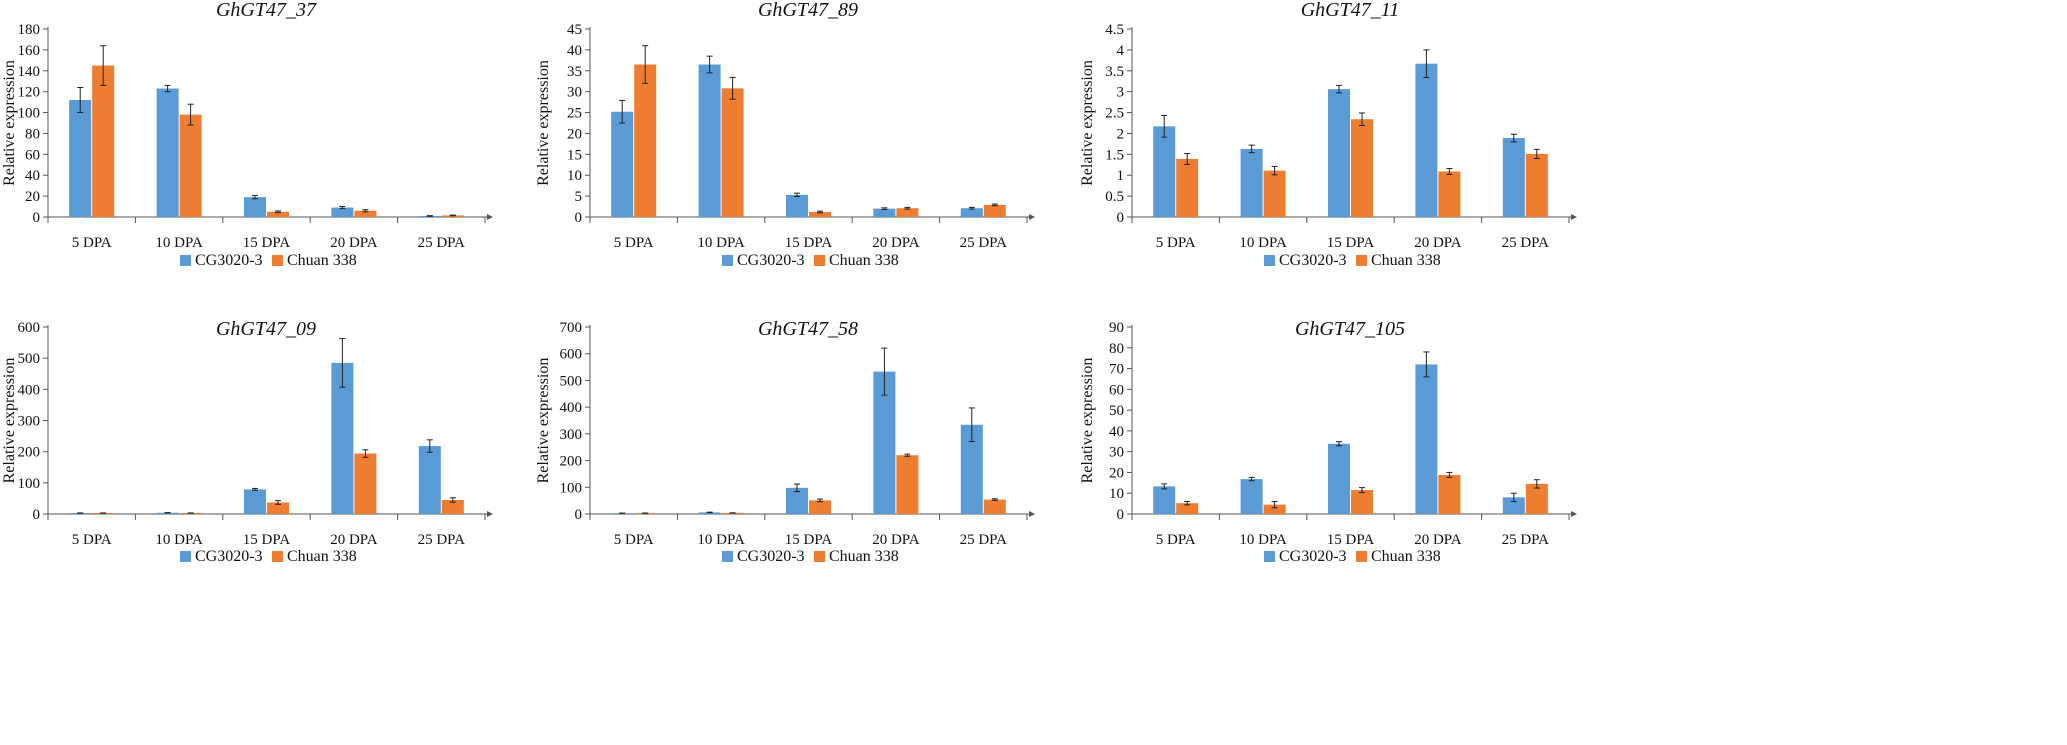 The image size is (2067, 745). Describe the element at coordinates (1350, 329) in the screenshot. I see `chart-title: GhGT47_105` at that location.